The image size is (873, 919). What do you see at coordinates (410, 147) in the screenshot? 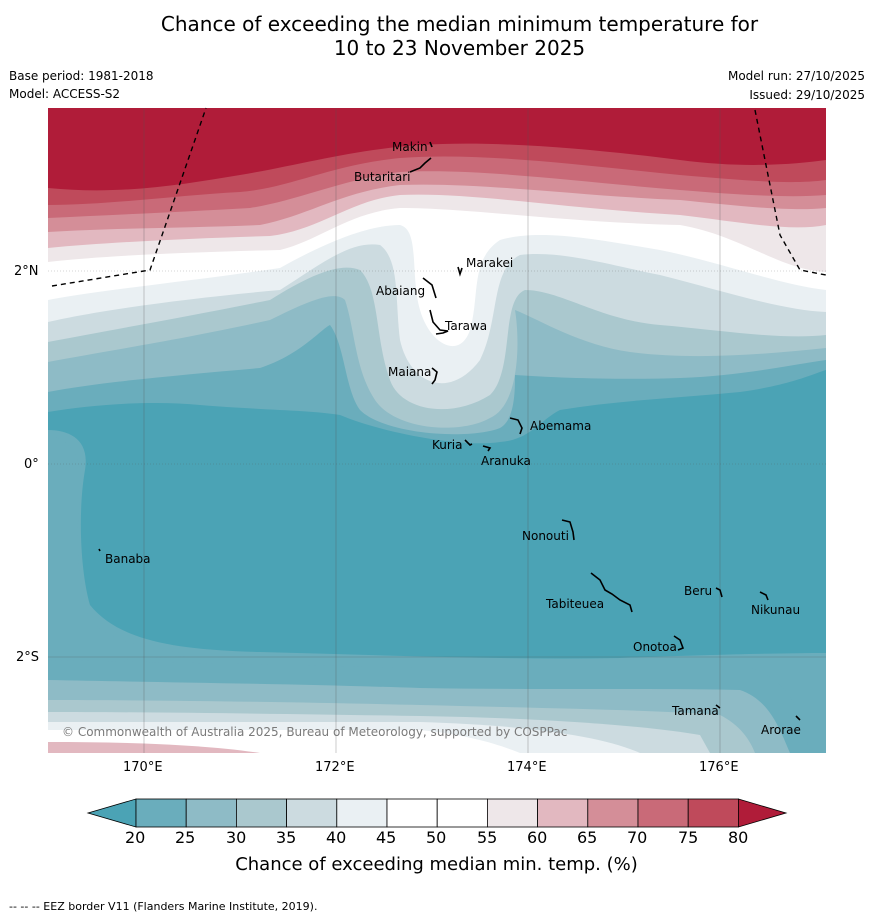
I see `label-makin: Makin` at bounding box center [410, 147].